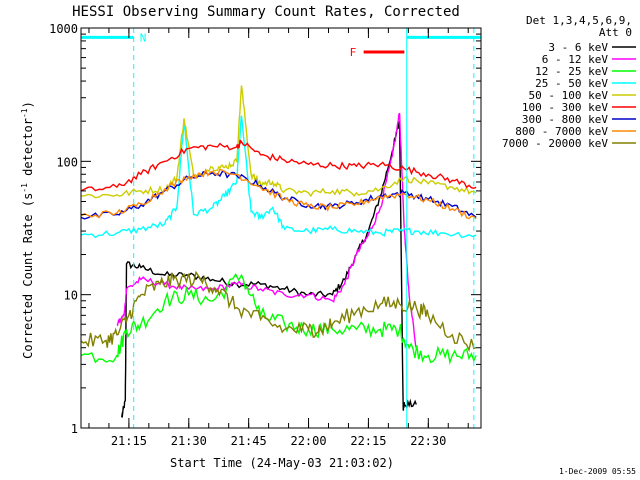  Describe the element at coordinates (249, 441) in the screenshot. I see `x-tick-label: 21:45` at that location.